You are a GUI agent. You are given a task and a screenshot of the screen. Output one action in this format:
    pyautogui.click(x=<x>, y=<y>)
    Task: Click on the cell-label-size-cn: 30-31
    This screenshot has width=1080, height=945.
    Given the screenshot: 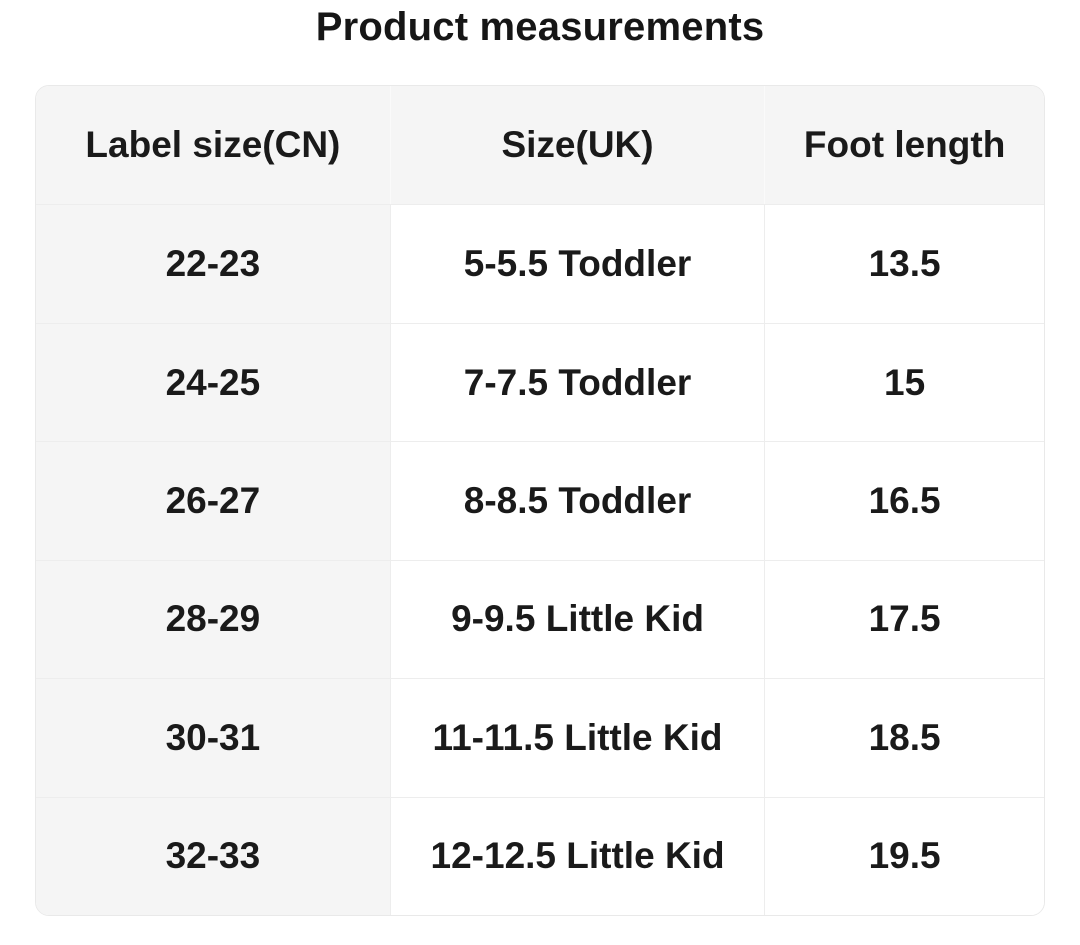 What is the action you would take?
    pyautogui.click(x=213, y=737)
    